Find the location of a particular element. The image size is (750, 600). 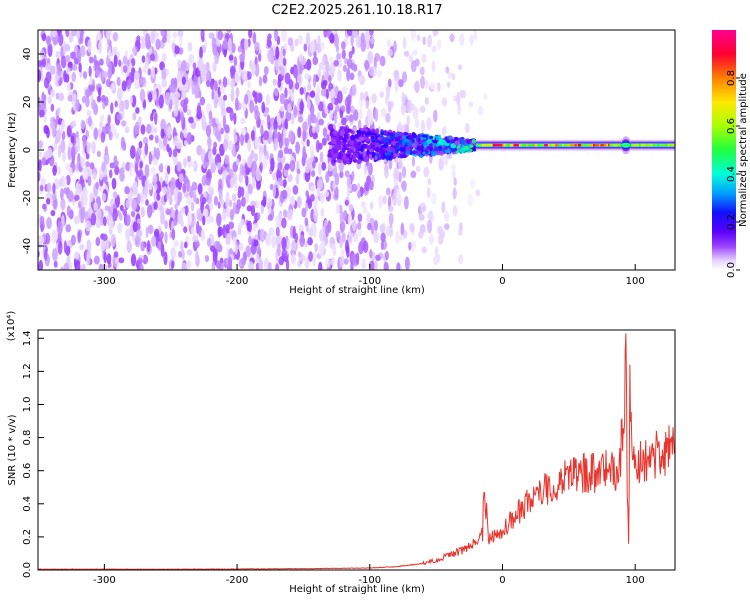

spectrogram-xtick-label: -200 is located at coordinates (237, 281).